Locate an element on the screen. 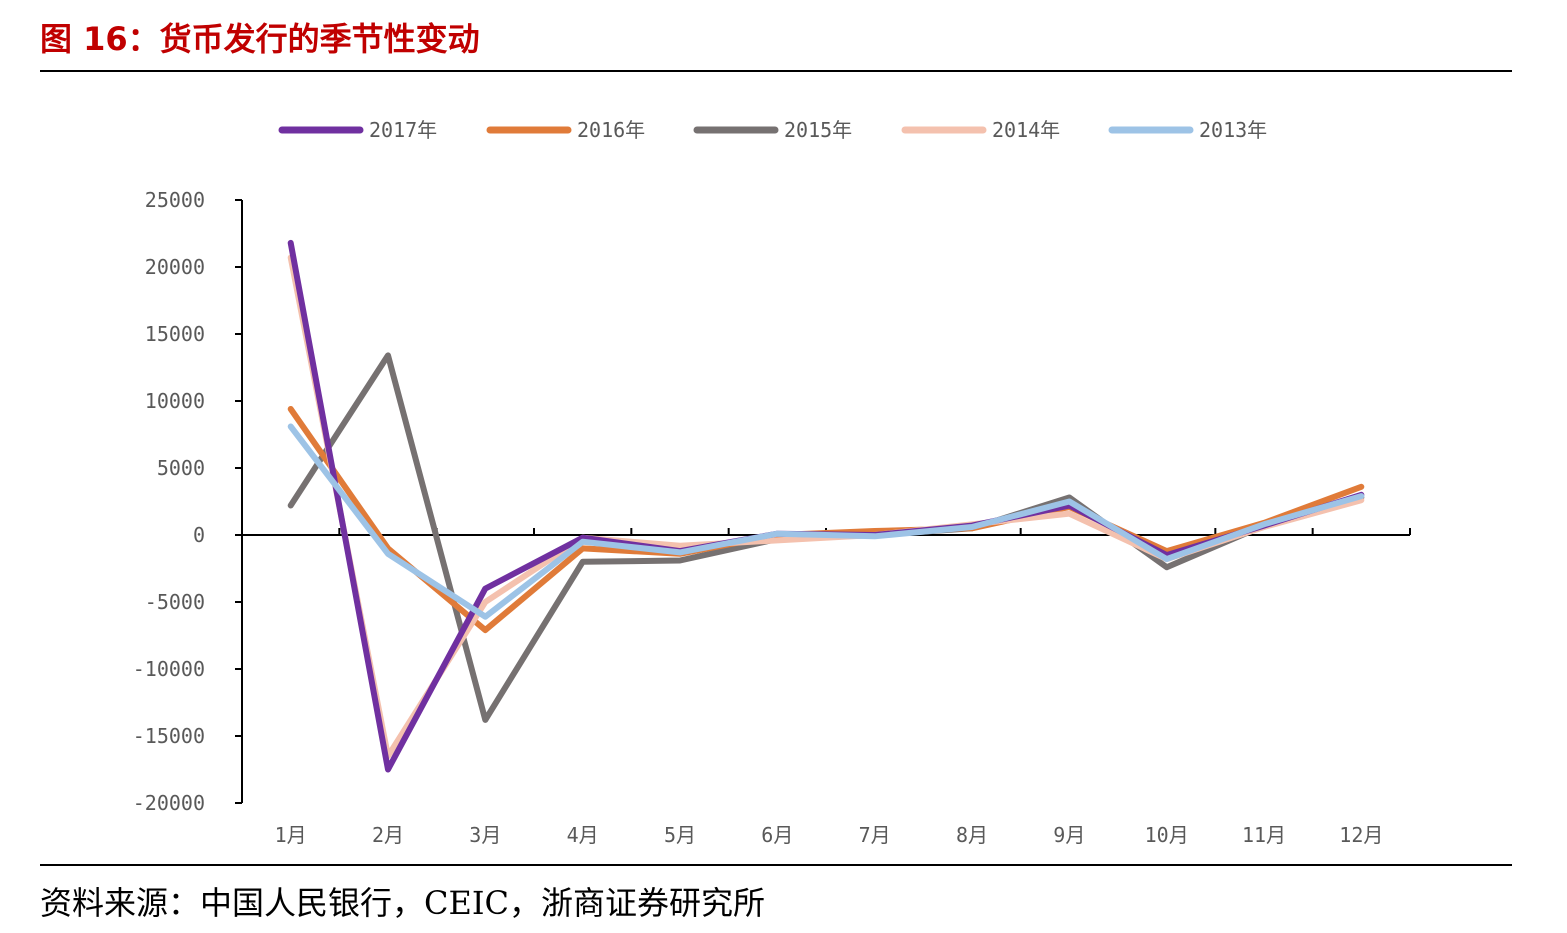  x-tick-label: 9月 is located at coordinates (1069, 835).